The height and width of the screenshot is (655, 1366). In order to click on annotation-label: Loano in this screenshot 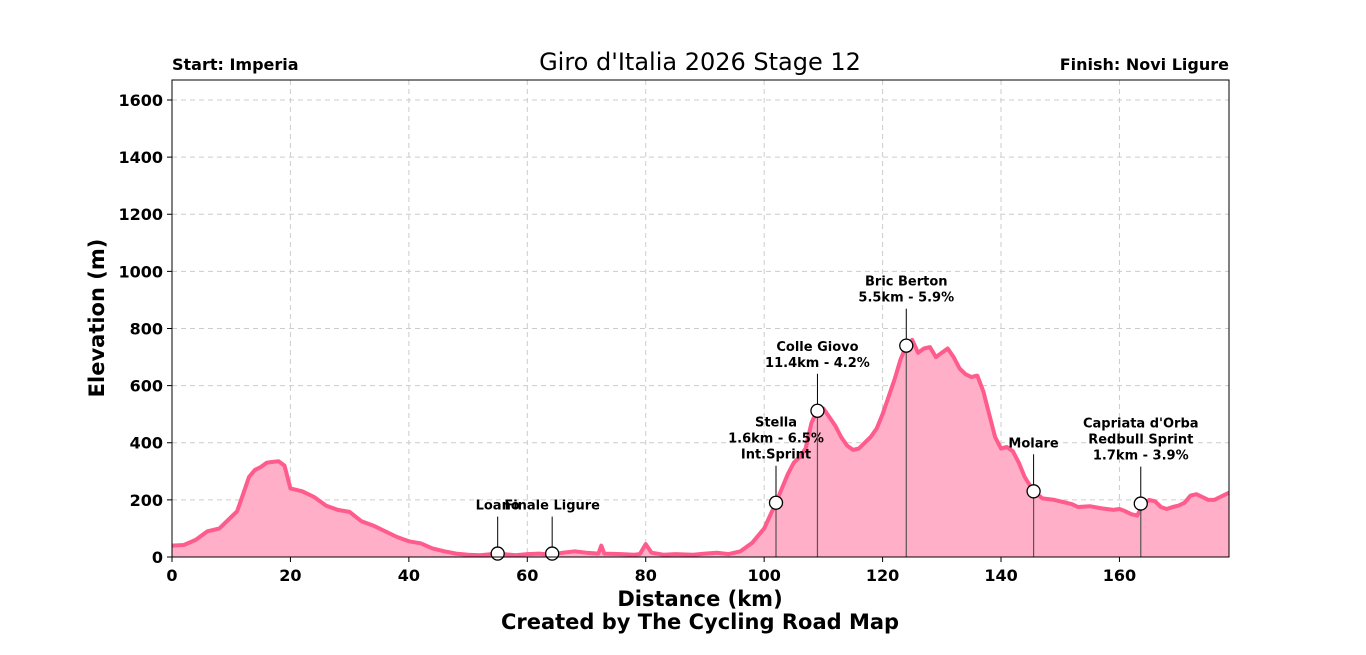, I will do `click(498, 506)`.